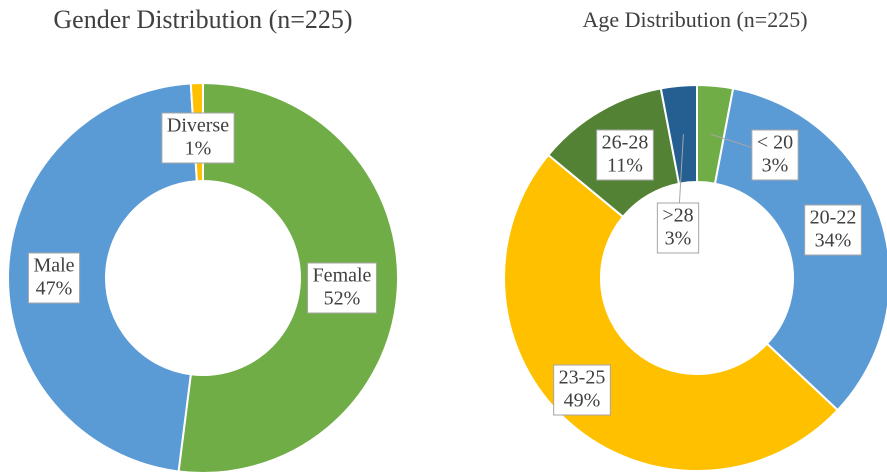 The width and height of the screenshot is (887, 474). What do you see at coordinates (775, 143) in the screenshot?
I see `category-label: < 20` at bounding box center [775, 143].